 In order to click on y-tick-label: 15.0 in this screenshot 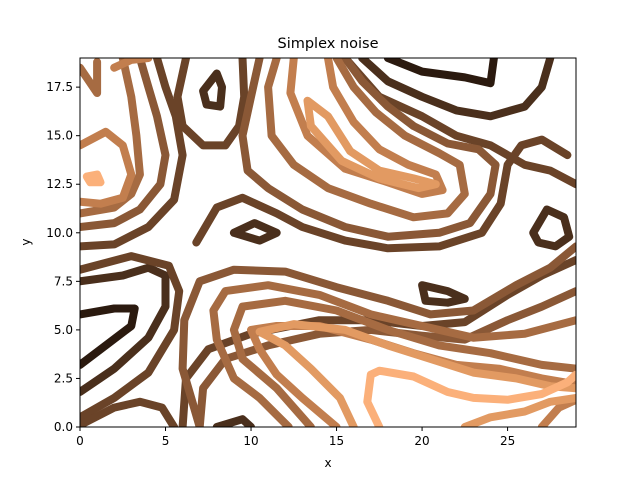, I will do `click(59, 136)`.